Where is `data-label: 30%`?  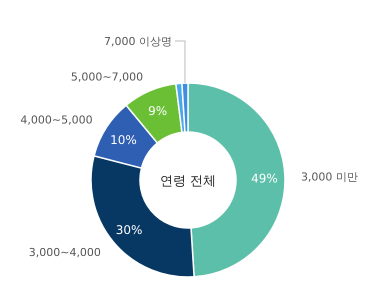
data-label: 30% is located at coordinates (129, 229).